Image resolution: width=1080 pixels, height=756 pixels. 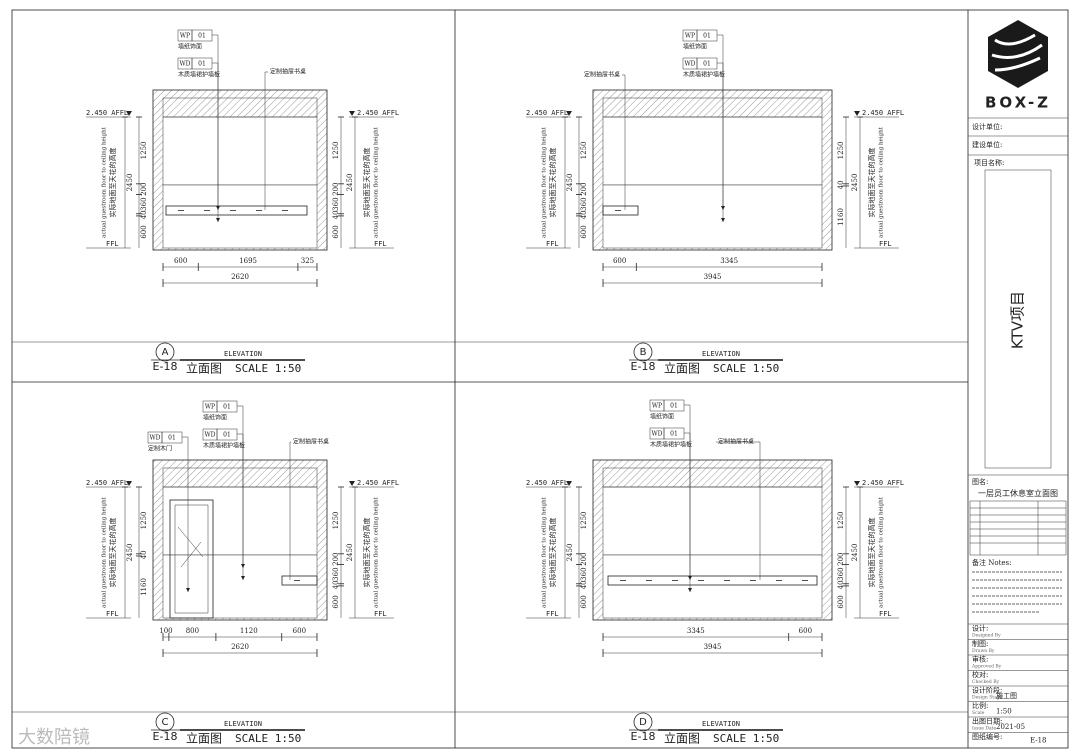 What do you see at coordinates (1018, 319) in the screenshot?
I see `project-box` at bounding box center [1018, 319].